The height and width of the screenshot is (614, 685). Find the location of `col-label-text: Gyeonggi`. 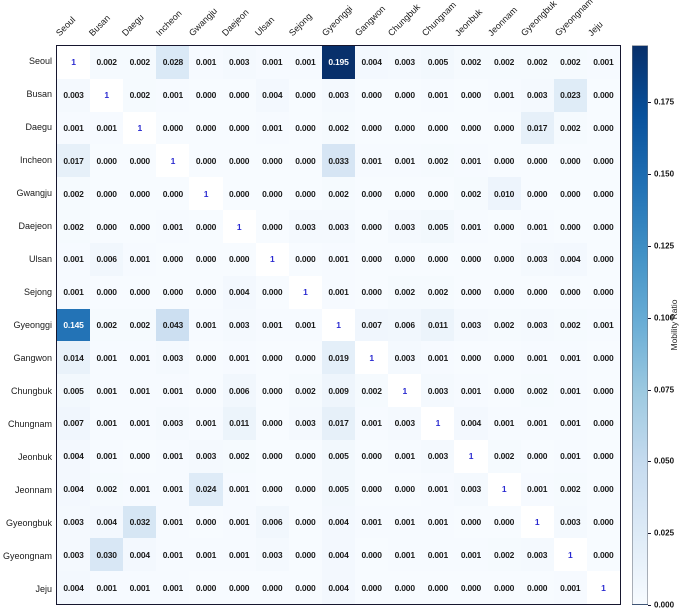

col-label-text: Gyeonggi is located at coordinates (337, 20).